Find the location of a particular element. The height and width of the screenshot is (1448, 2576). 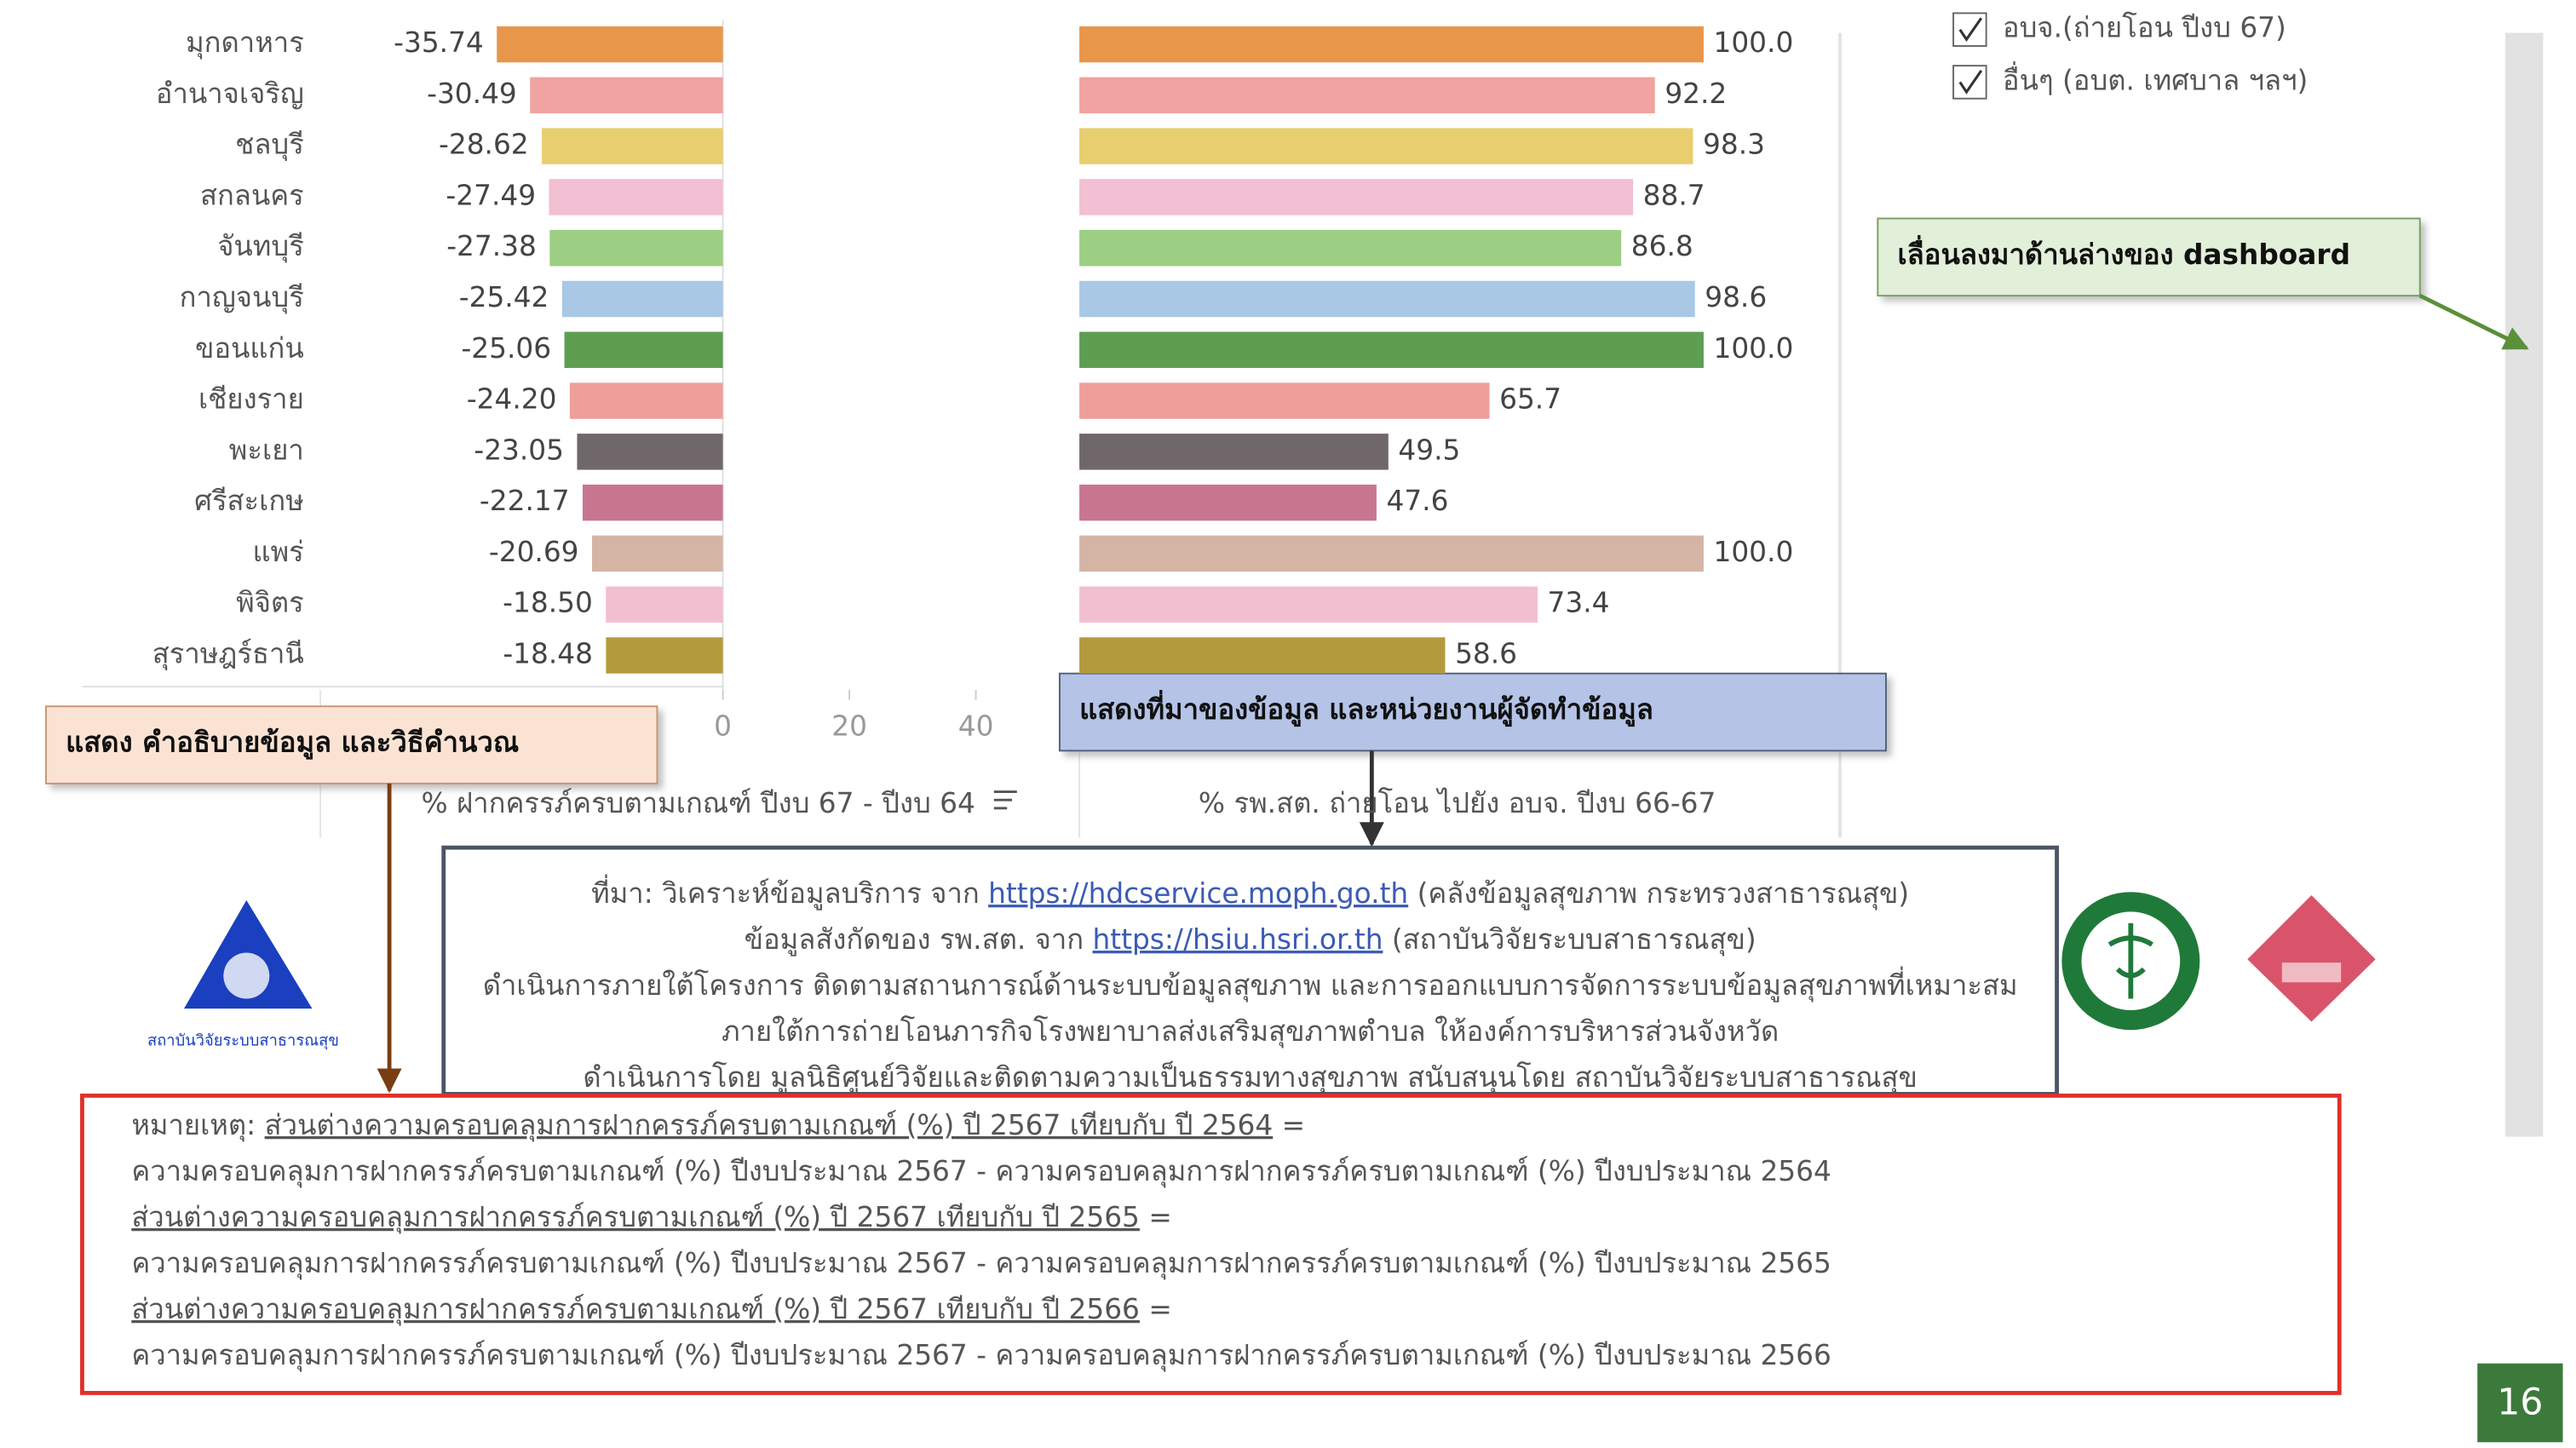

category-label: มุกดาหาร is located at coordinates (245, 43).